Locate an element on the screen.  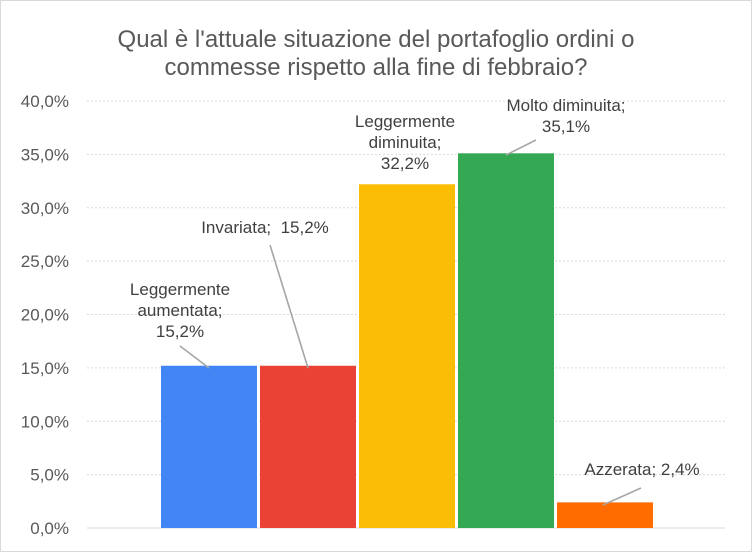
y-tick-label: 20,0% is located at coordinates (45, 315).